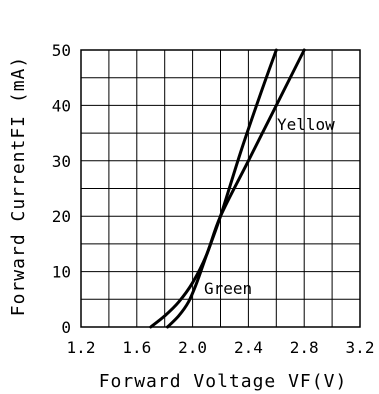 Image resolution: width=379 pixels, height=394 pixels. I want to click on x-tick-label: 1.6, so click(136, 347).